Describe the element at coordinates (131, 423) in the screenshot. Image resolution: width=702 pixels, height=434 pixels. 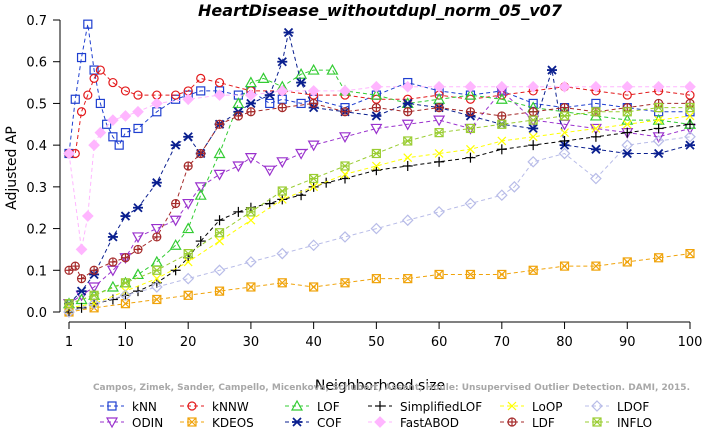
I see `legend-item-odin: ODIN` at that location.